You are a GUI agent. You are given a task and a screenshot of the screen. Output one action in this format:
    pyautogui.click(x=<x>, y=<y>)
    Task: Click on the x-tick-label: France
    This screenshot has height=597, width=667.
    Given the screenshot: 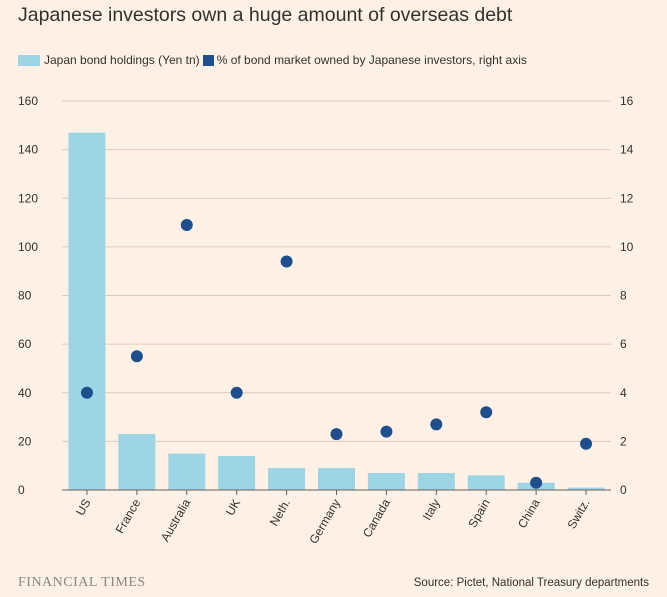 What is the action you would take?
    pyautogui.click(x=128, y=516)
    